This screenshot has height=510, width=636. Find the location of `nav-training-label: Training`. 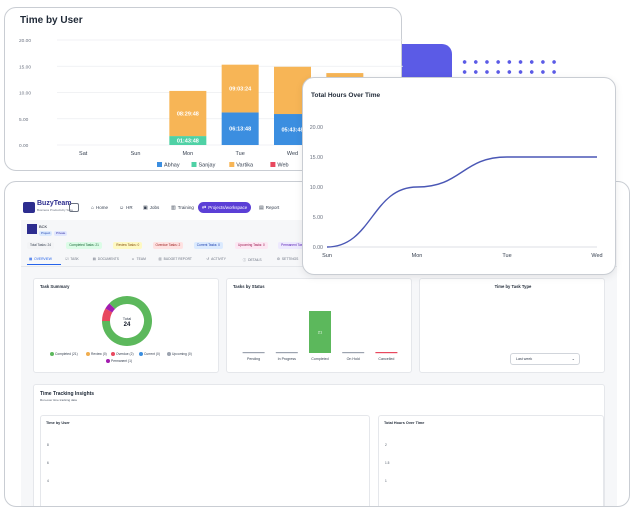

nav-training-label: Training is located at coordinates (185, 207).